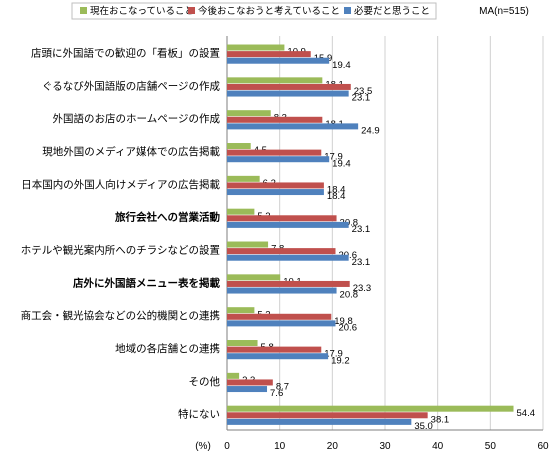 The image size is (560, 461). What do you see at coordinates (227, 446) in the screenshot?
I see `x-tick-label: 0` at bounding box center [227, 446].